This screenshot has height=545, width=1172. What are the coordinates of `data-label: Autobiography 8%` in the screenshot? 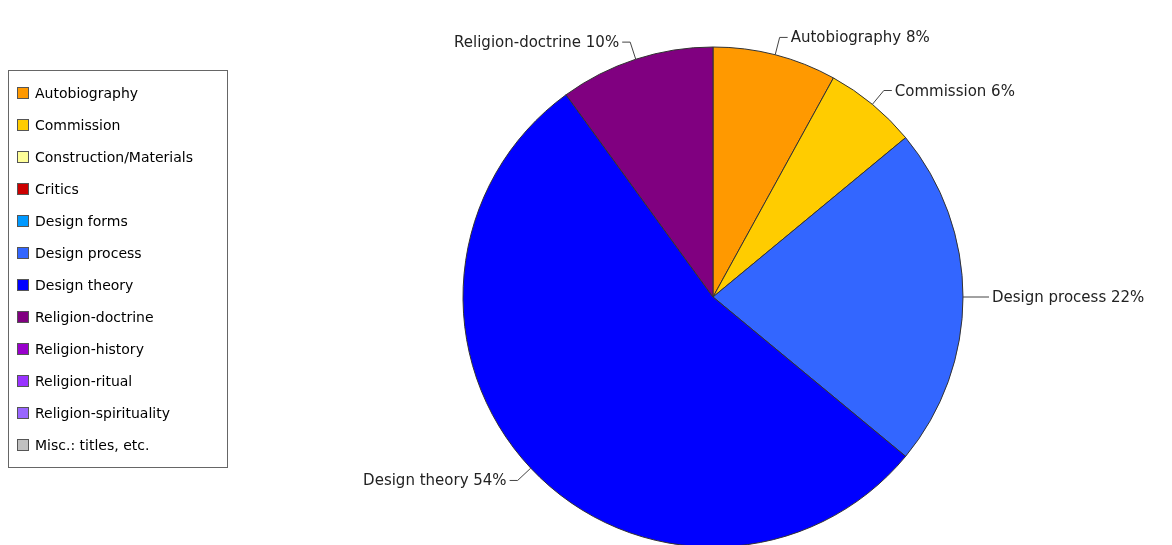 It's located at (860, 37).